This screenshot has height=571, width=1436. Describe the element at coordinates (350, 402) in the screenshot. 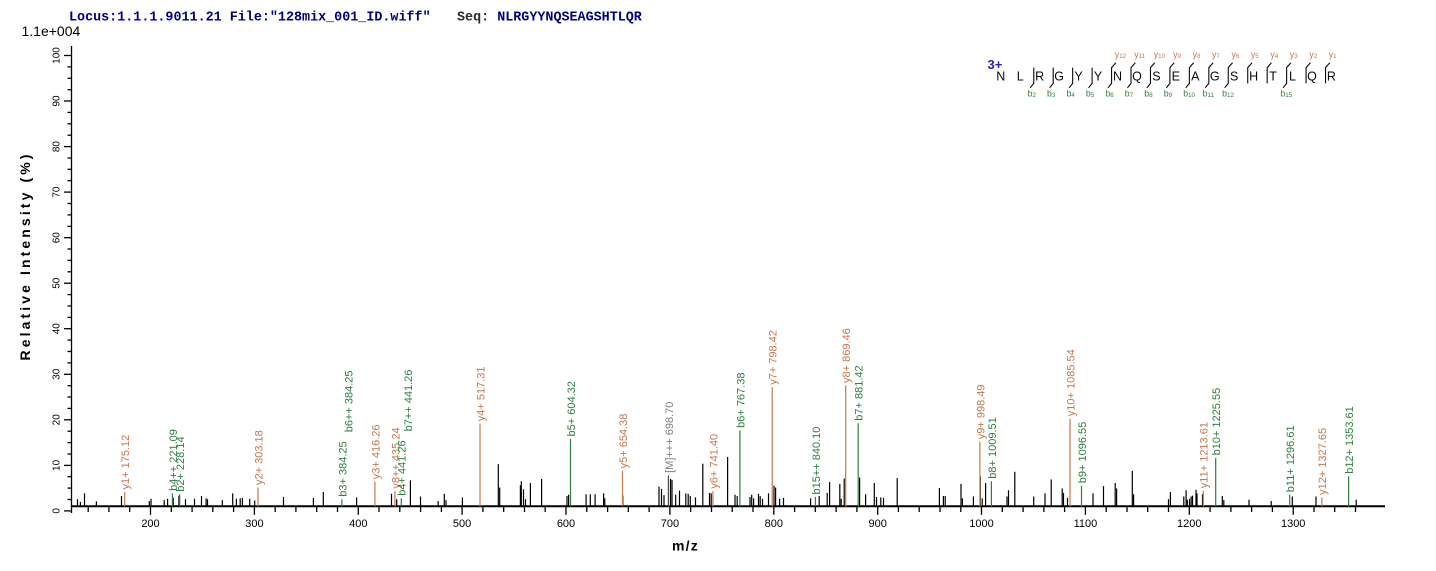

I see `svg-text: b6++ 384.25` at that location.